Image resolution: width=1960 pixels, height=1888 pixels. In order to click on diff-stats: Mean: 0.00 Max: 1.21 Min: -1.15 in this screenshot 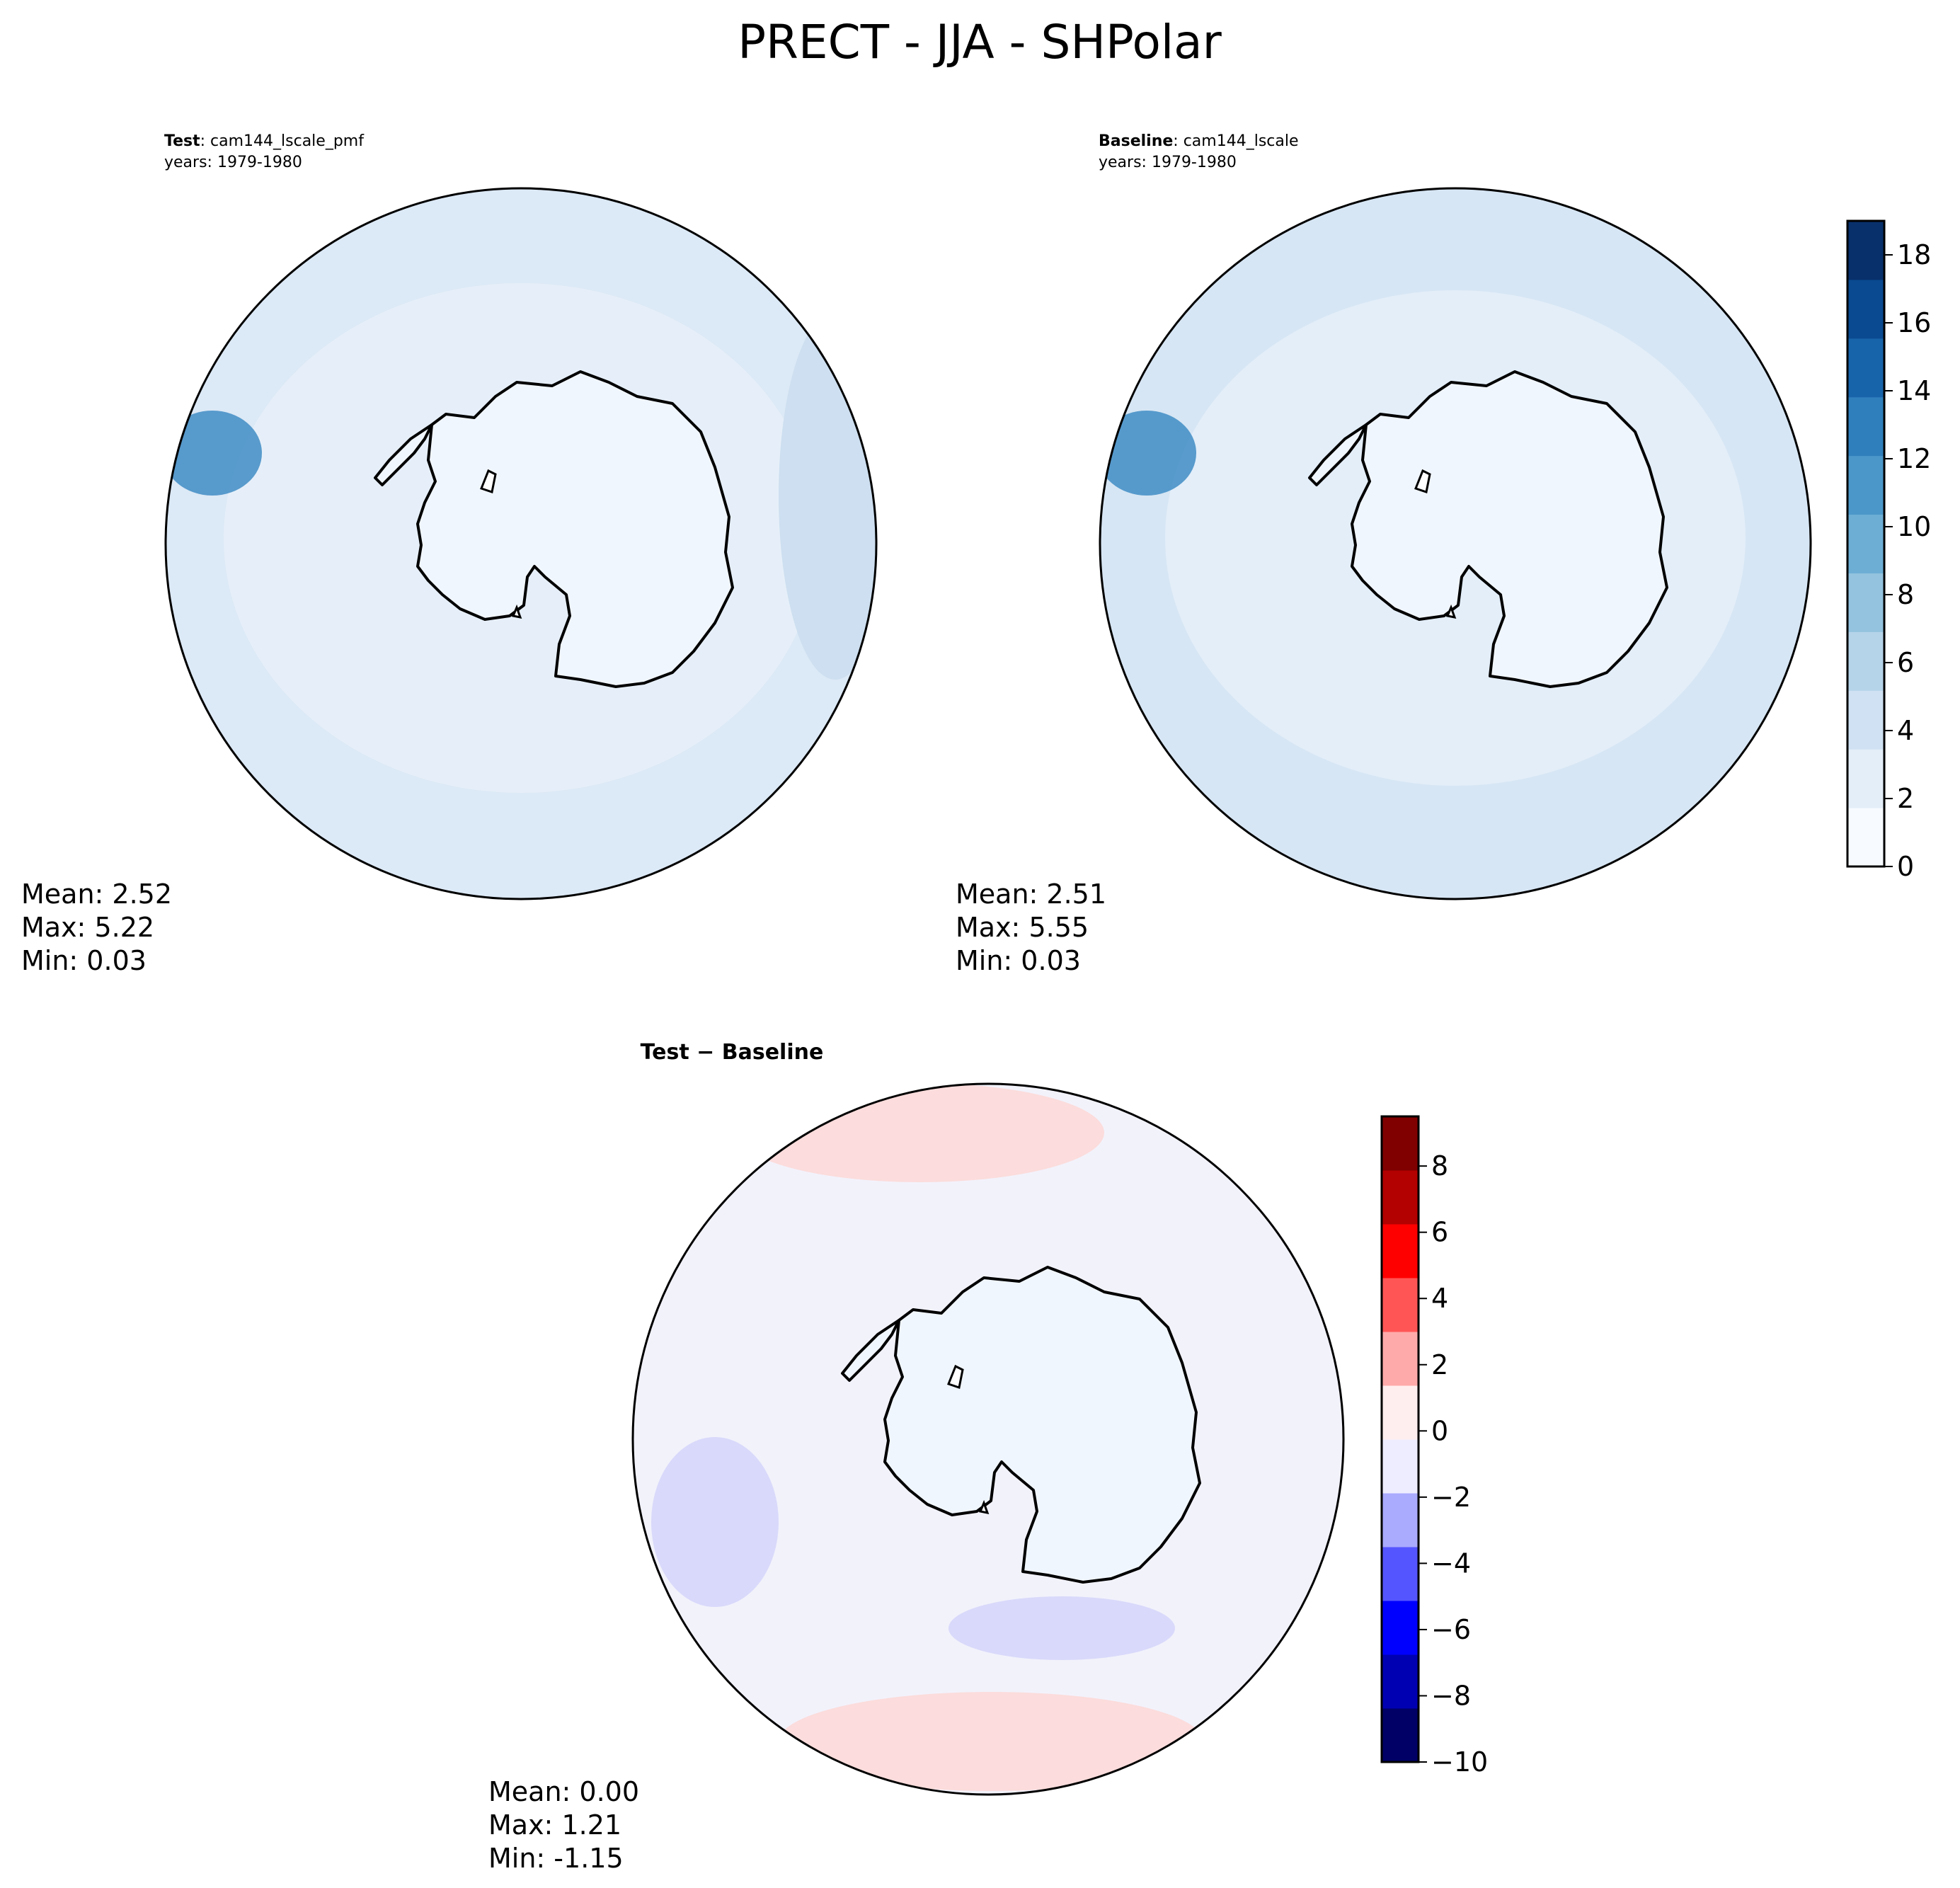, I will do `click(563, 1825)`.